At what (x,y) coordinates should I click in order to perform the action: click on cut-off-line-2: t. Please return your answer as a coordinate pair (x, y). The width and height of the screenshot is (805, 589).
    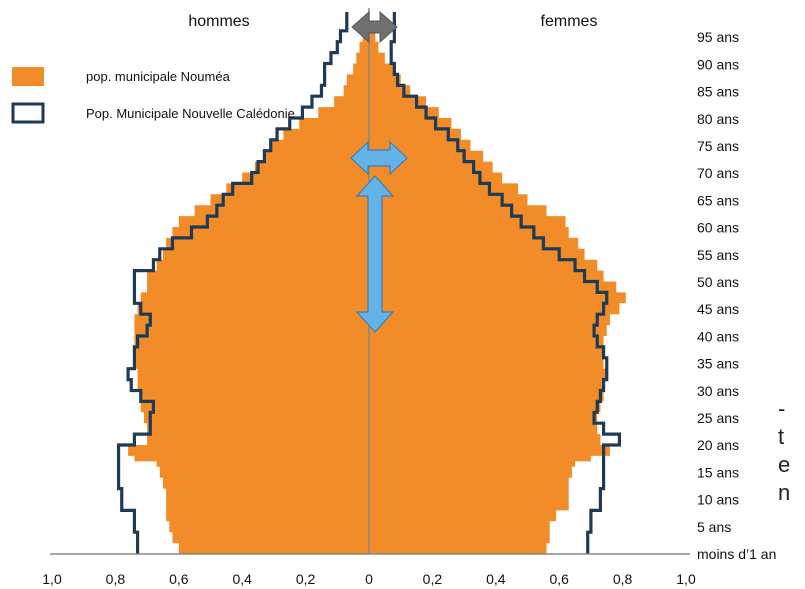
    Looking at the image, I should click on (781, 436).